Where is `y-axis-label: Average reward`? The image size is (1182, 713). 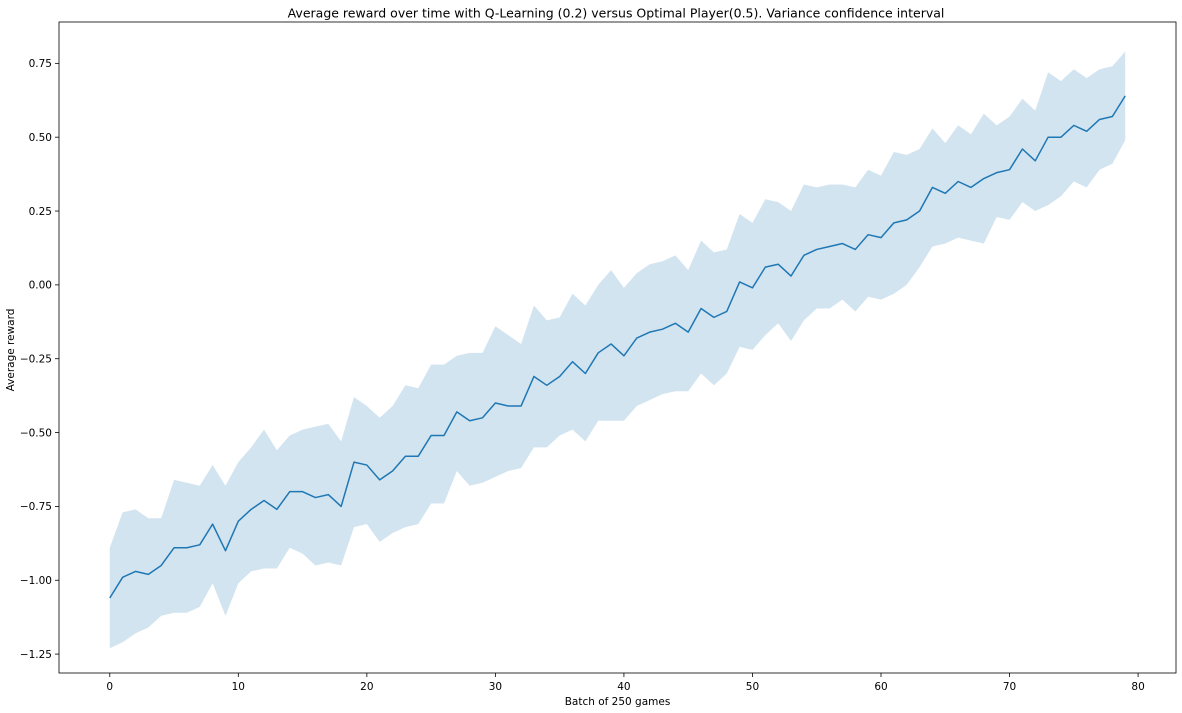
y-axis-label: Average reward is located at coordinates (11, 350).